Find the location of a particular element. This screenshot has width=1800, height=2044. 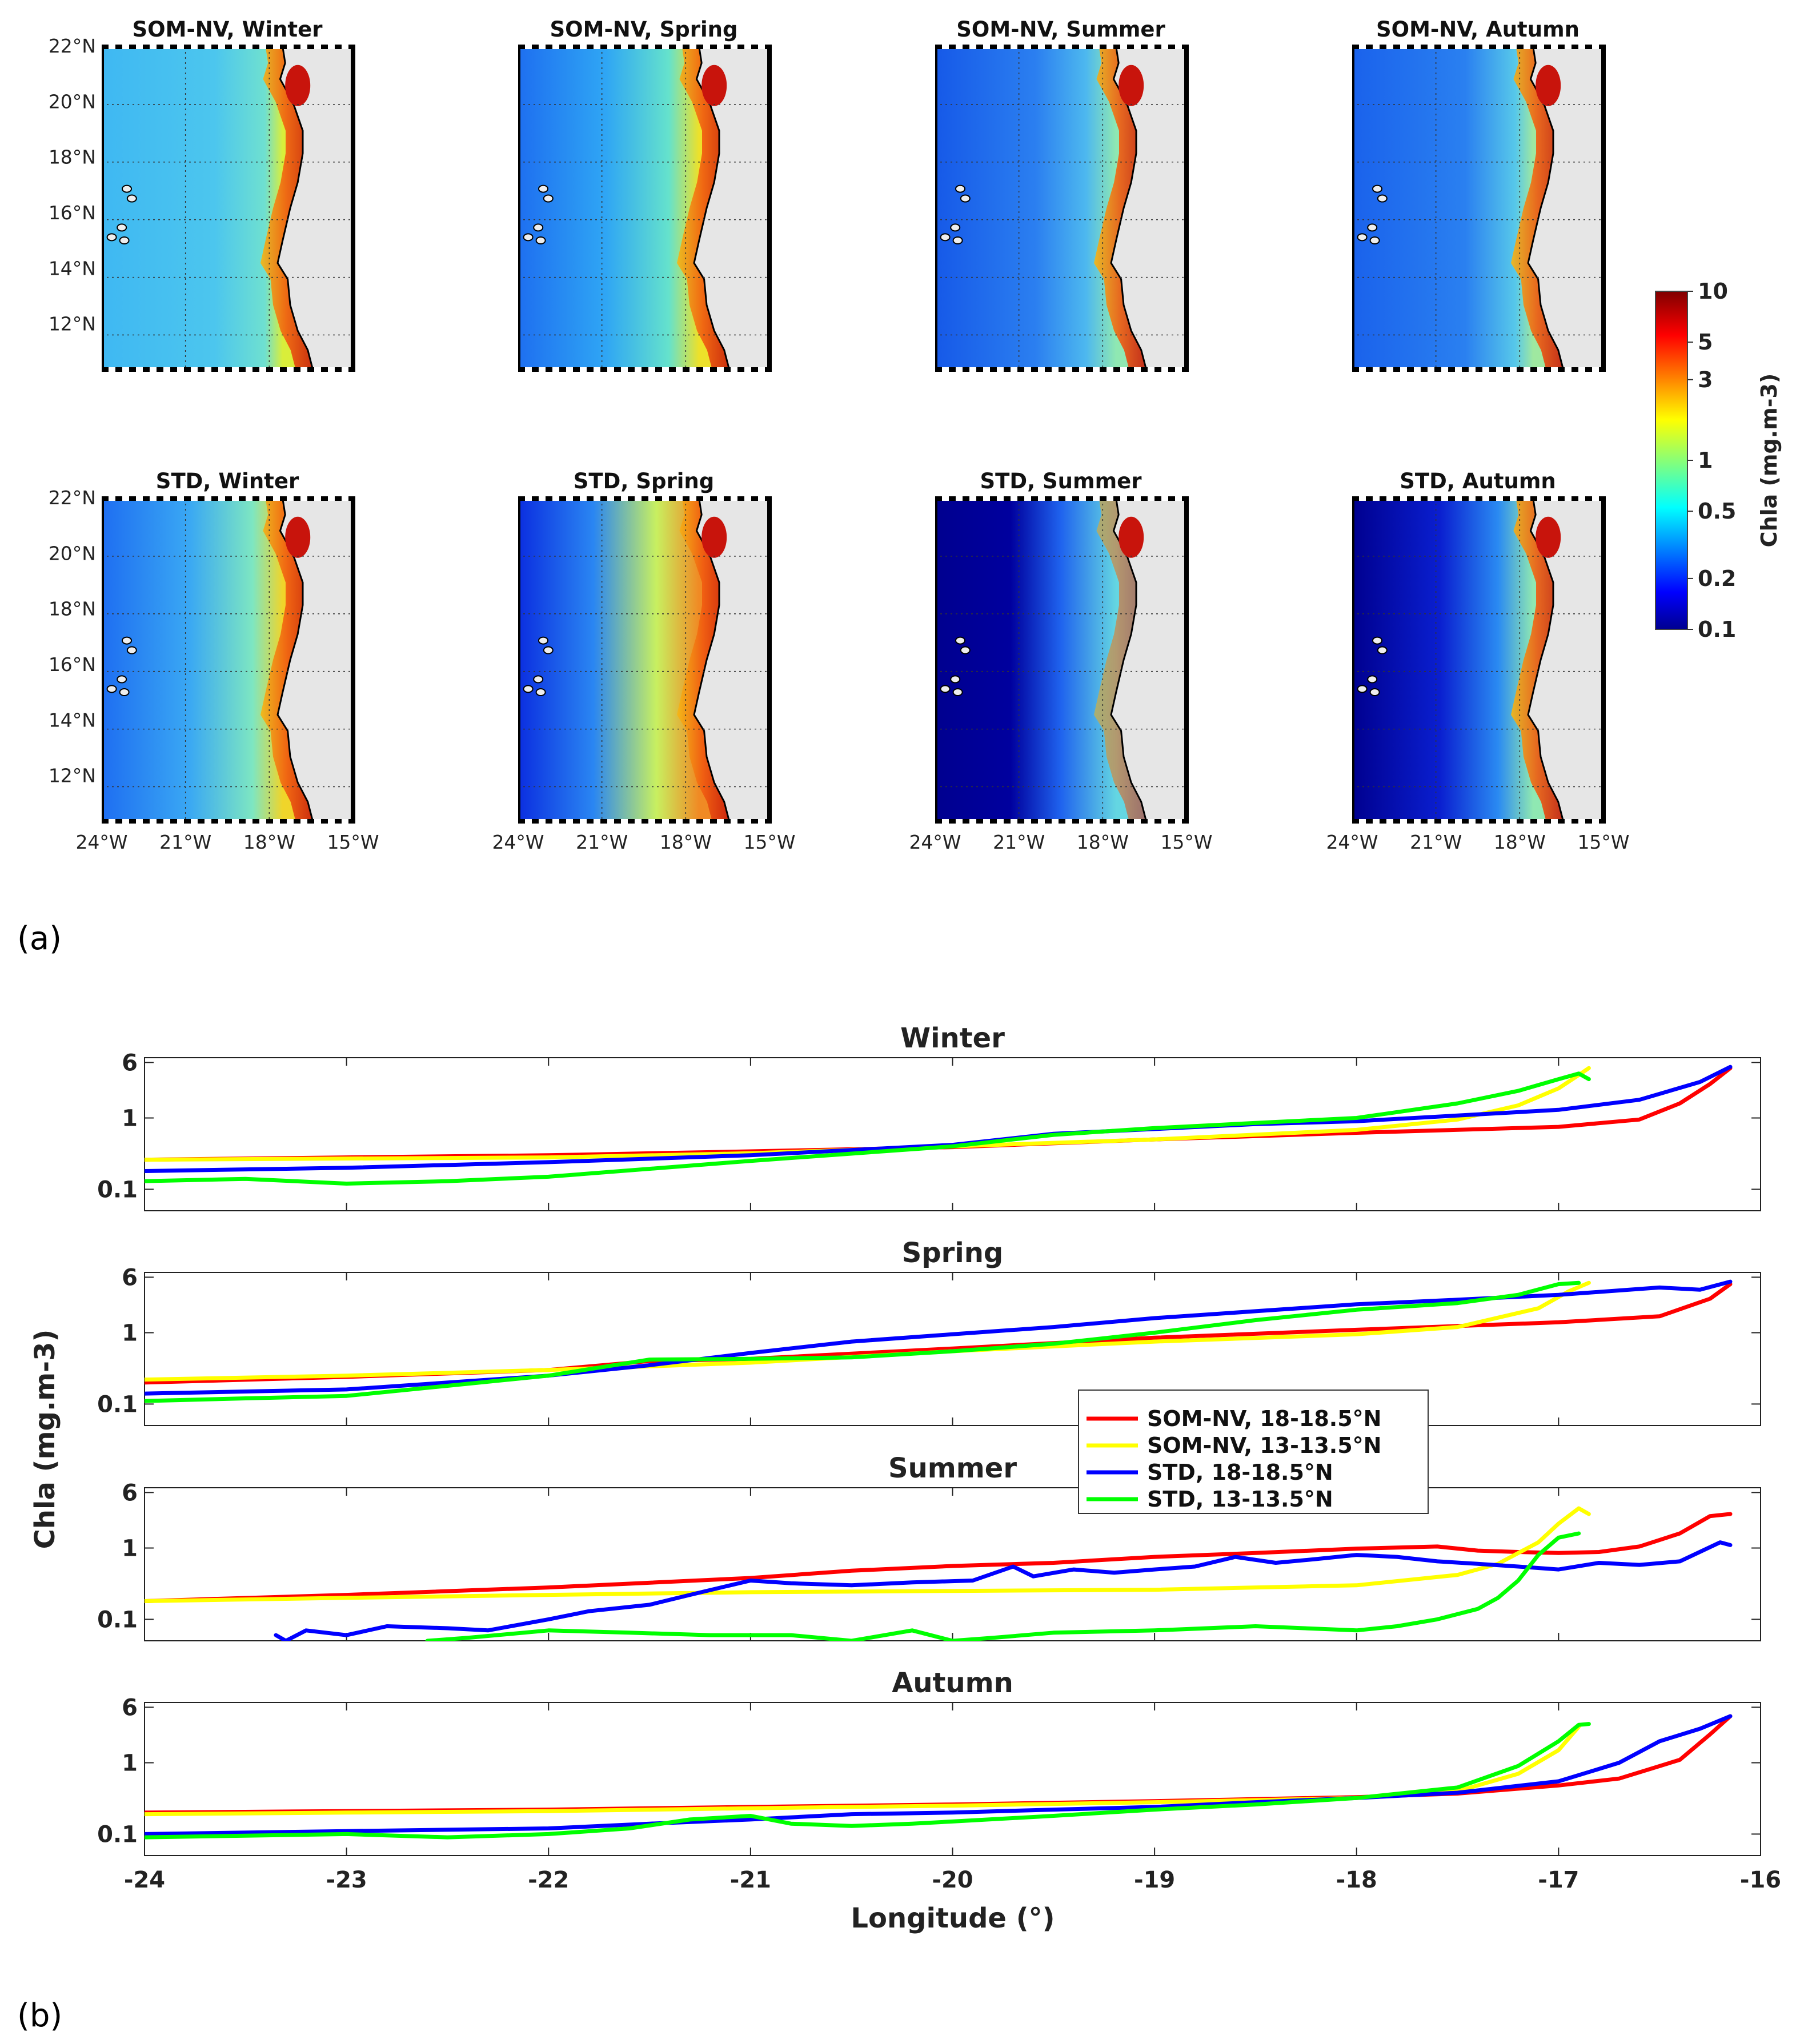

x-tick-label: -20 is located at coordinates (953, 1880).